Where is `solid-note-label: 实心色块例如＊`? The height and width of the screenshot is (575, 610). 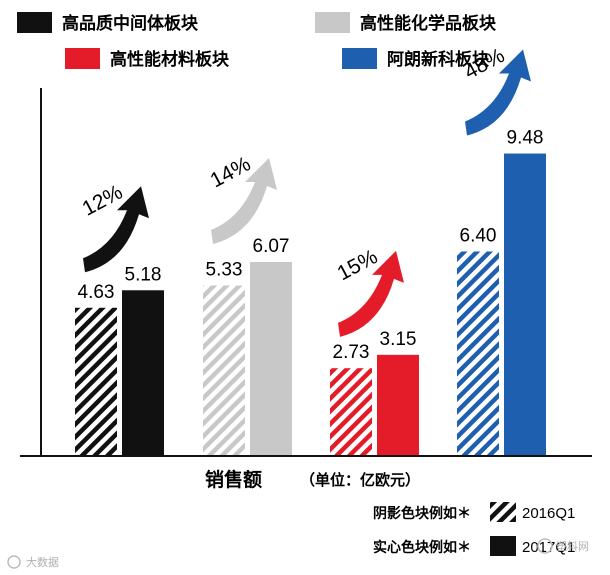
solid-note-label: 实心色块例如＊ is located at coordinates (422, 547).